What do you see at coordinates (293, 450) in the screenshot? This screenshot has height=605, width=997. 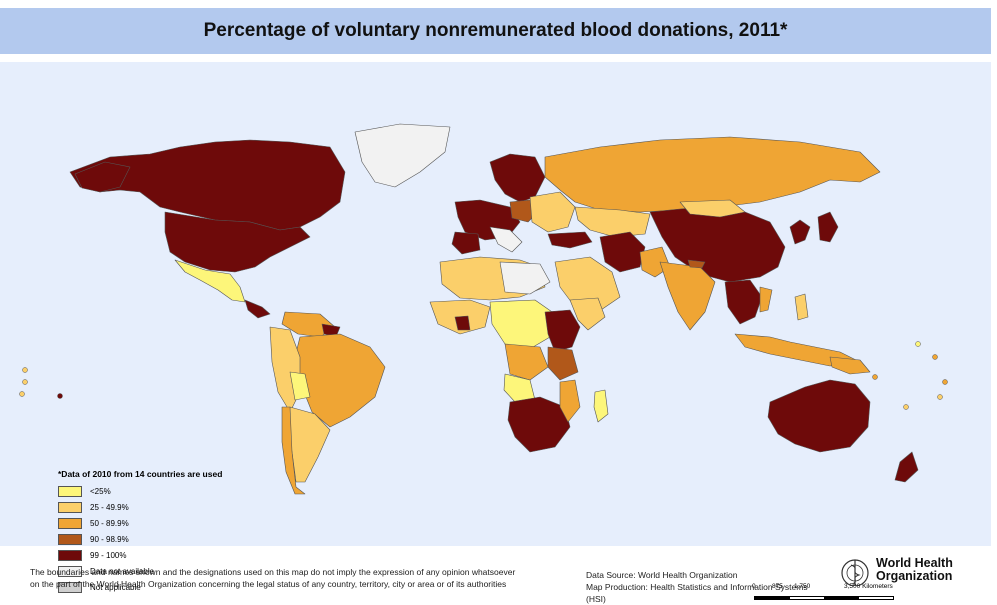 I see `region-chile` at bounding box center [293, 450].